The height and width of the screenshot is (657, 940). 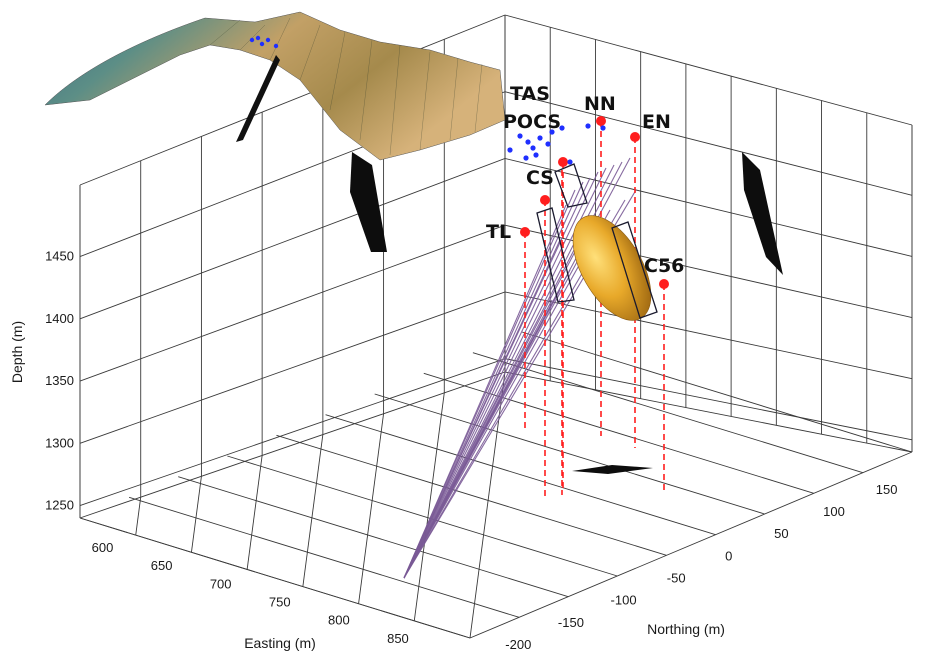 I want to click on z-tick-label: 1300, so click(x=59, y=442).